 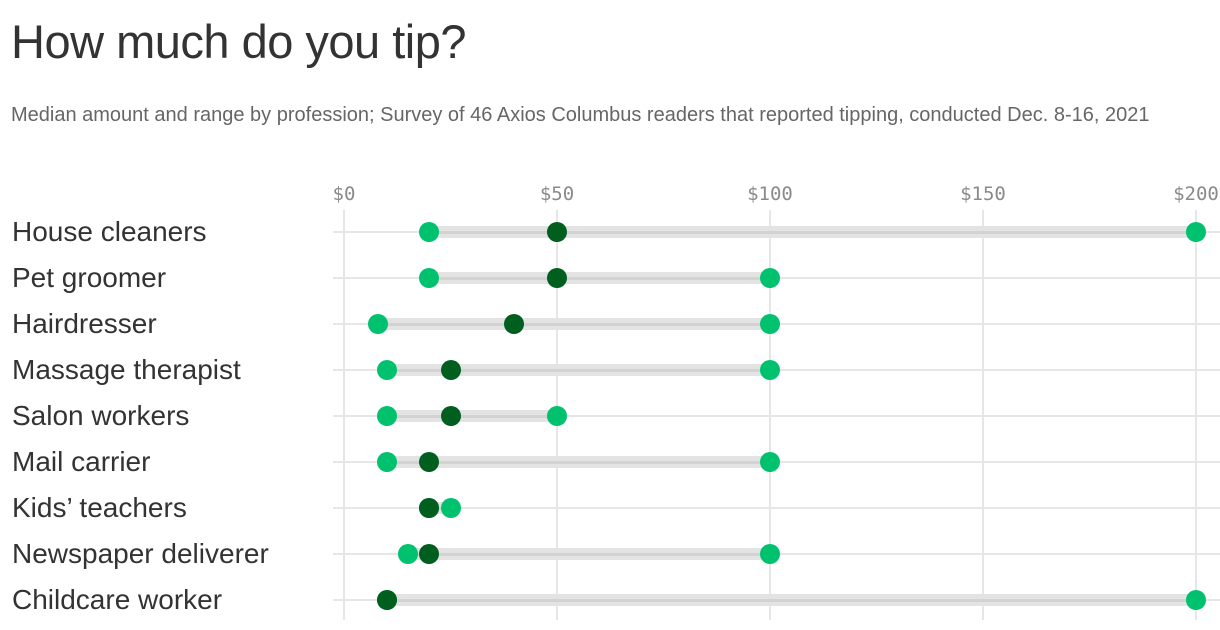 I want to click on chart-row: House cleaners, so click(x=610, y=232).